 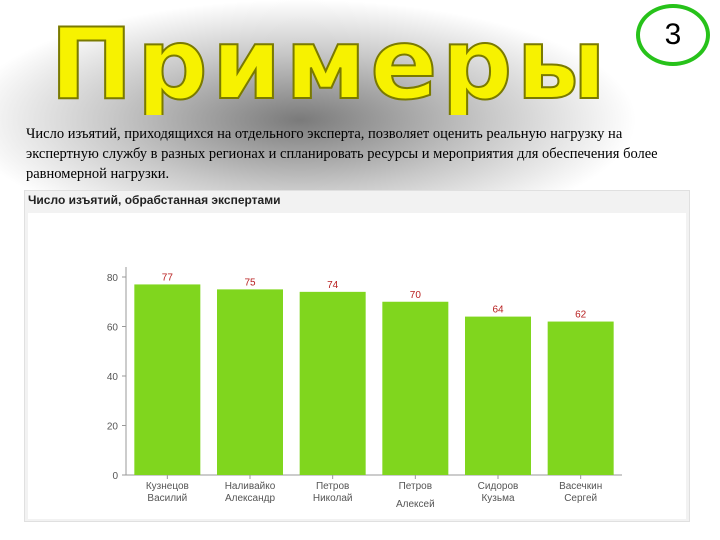 I want to click on bar-value-label: 70, so click(x=416, y=295).